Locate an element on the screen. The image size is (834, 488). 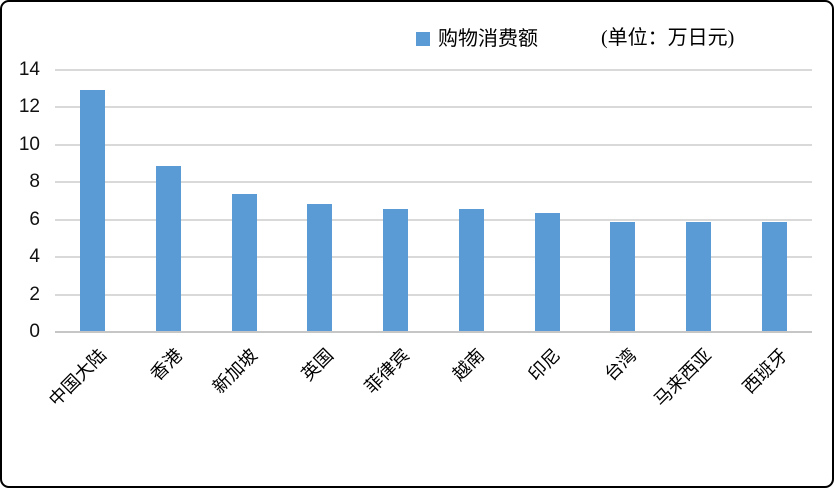
y-tick-label: 0 is located at coordinates (34, 331).